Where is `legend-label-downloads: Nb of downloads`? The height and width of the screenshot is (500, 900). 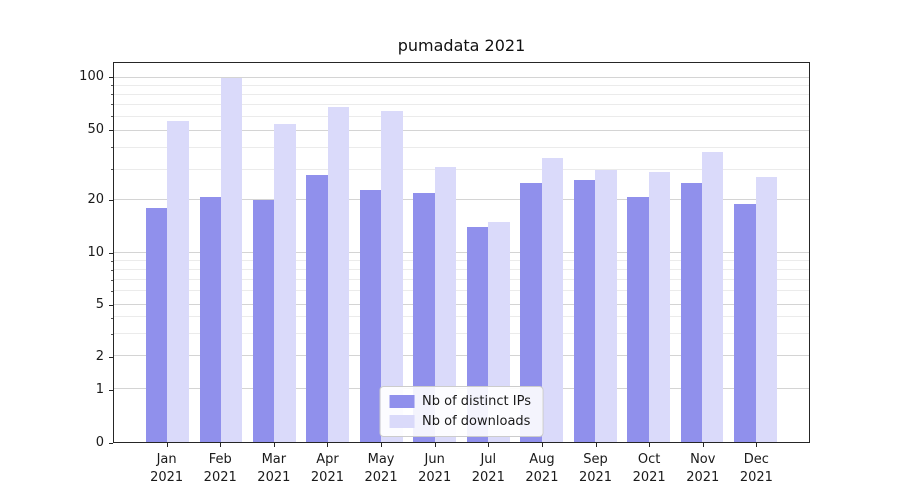 legend-label-downloads: Nb of downloads is located at coordinates (476, 421).